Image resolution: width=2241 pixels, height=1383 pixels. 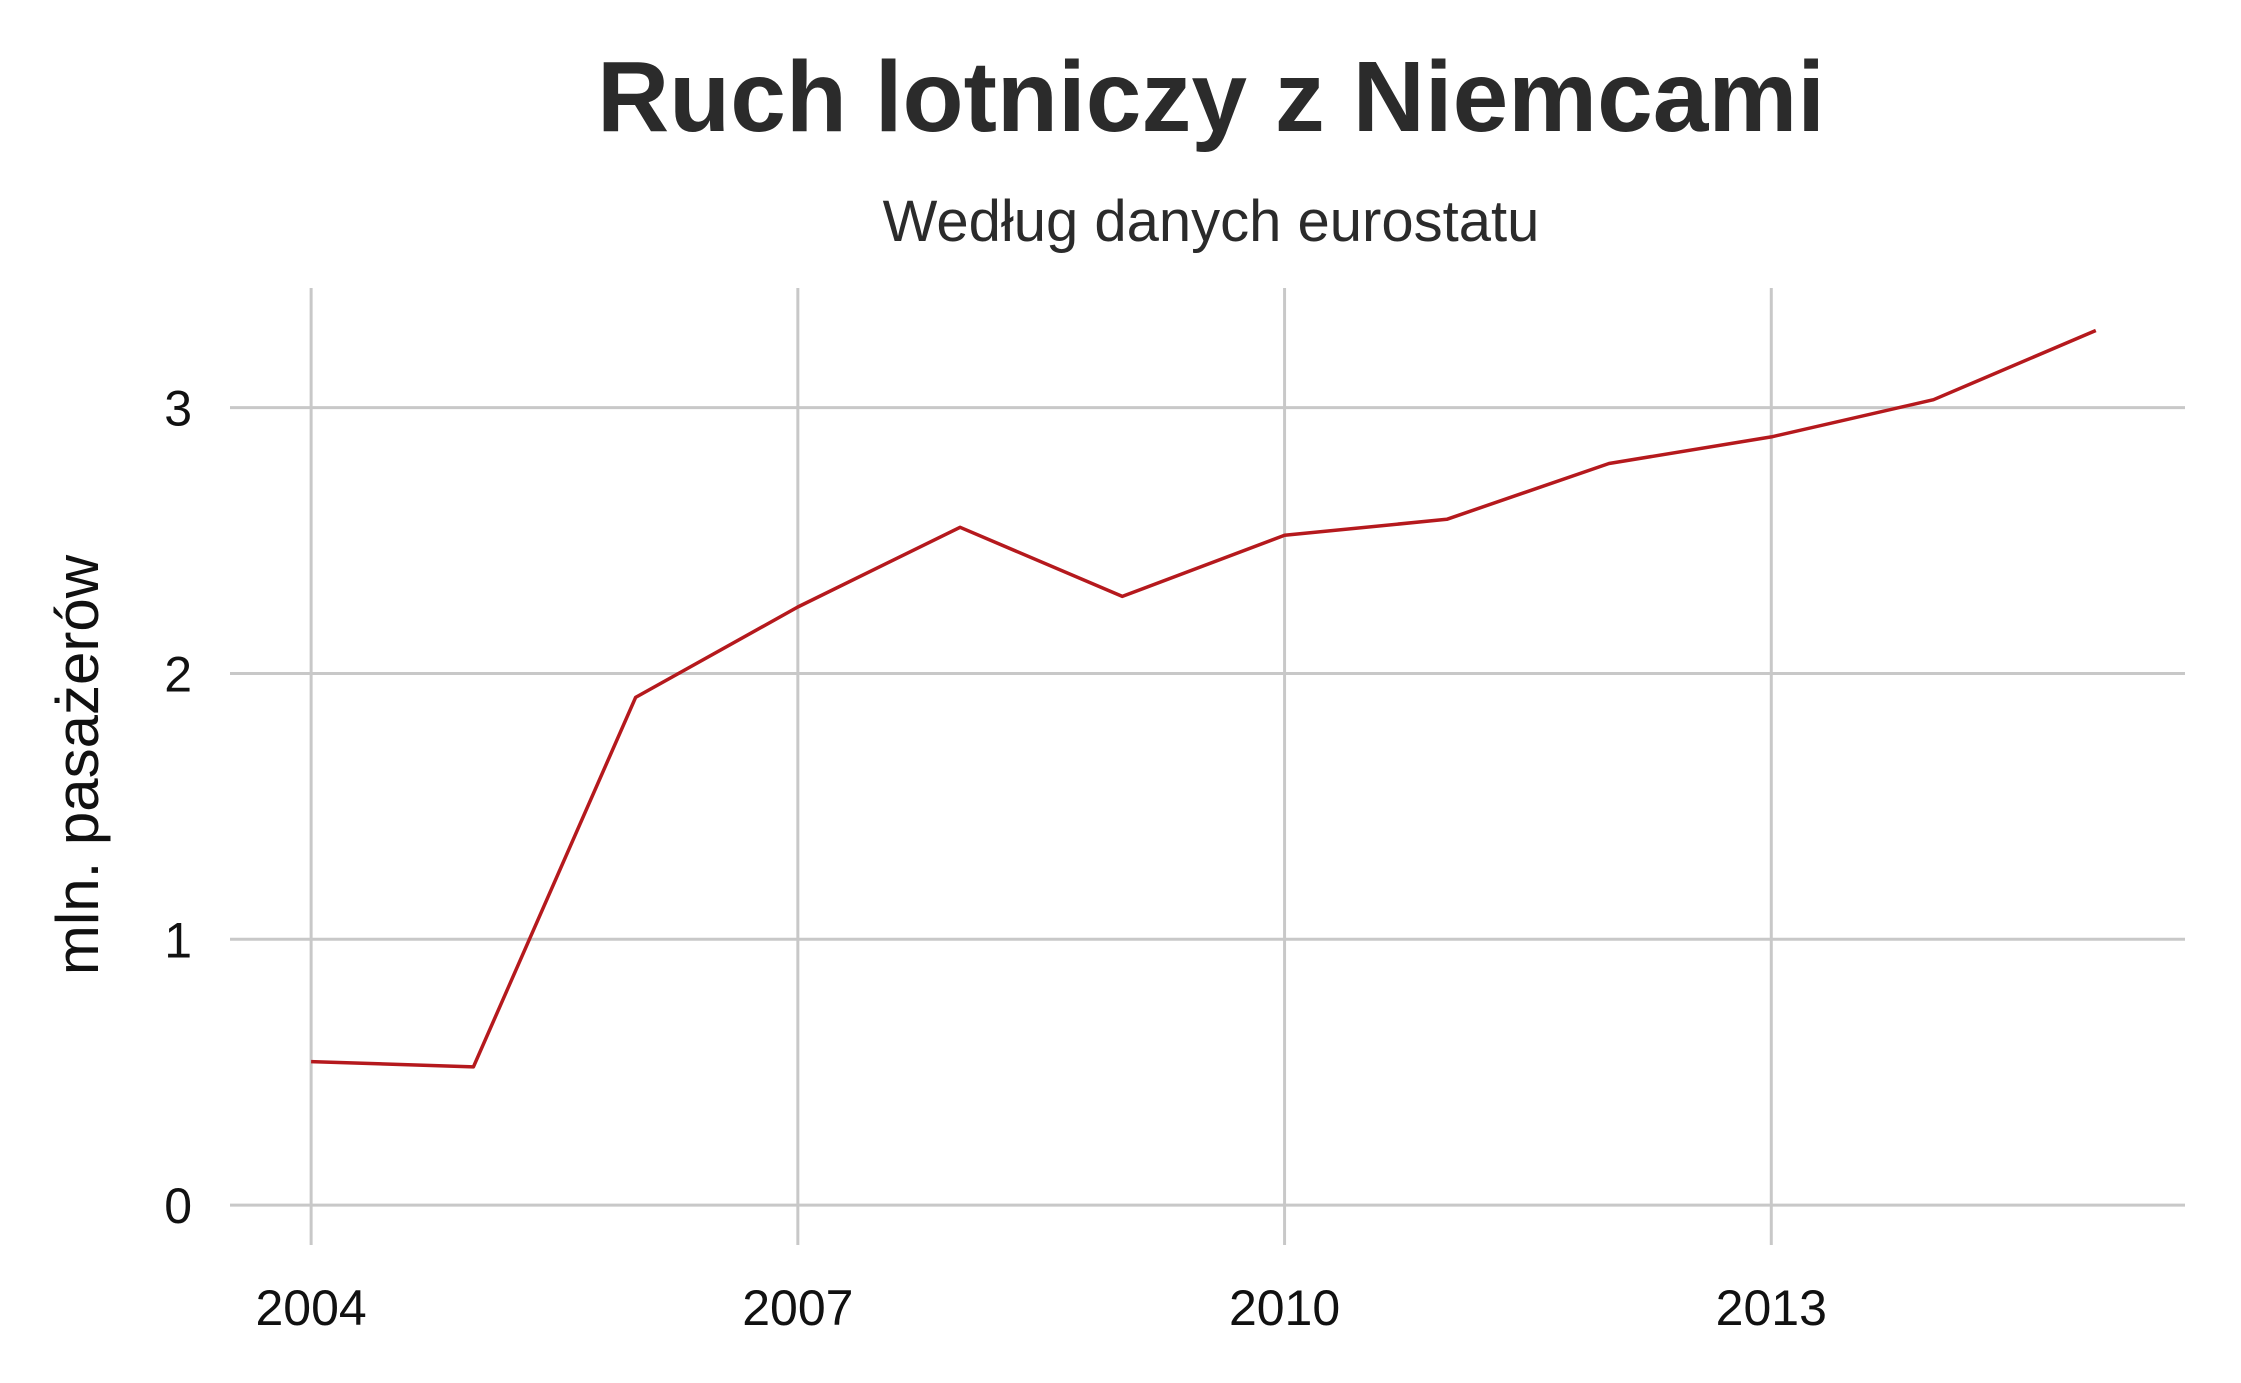 I want to click on x-tick-label: 2004, so click(x=311, y=1308).